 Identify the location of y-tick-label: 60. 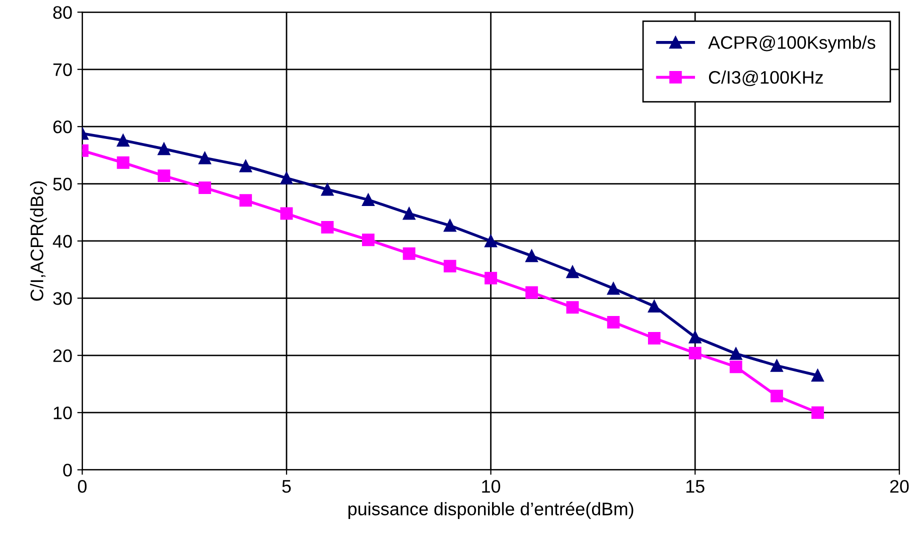
(62, 127).